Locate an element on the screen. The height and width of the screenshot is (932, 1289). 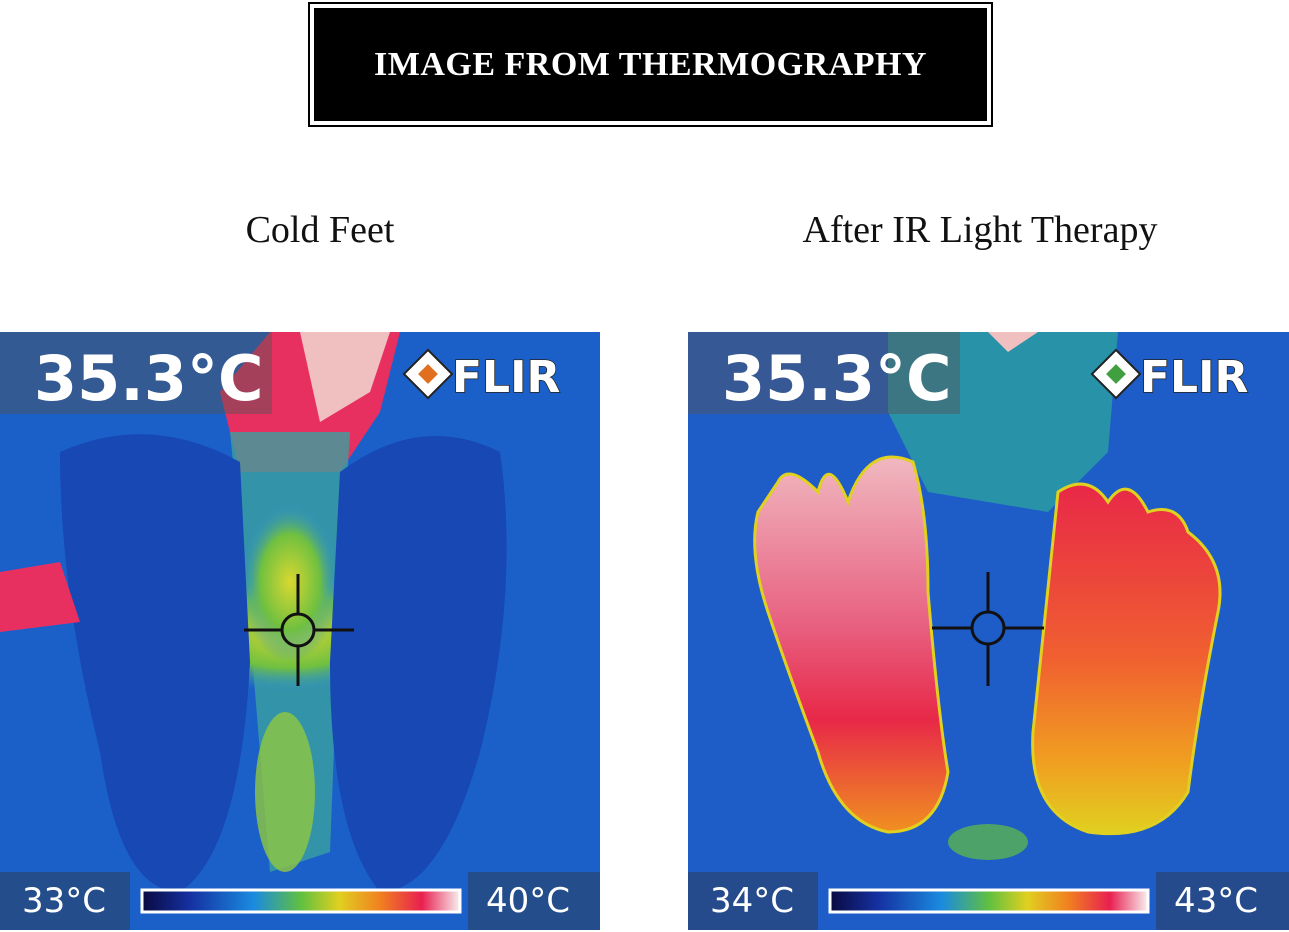
title: IMAGE FROM THERMOGRAPHY is located at coordinates (650, 64).